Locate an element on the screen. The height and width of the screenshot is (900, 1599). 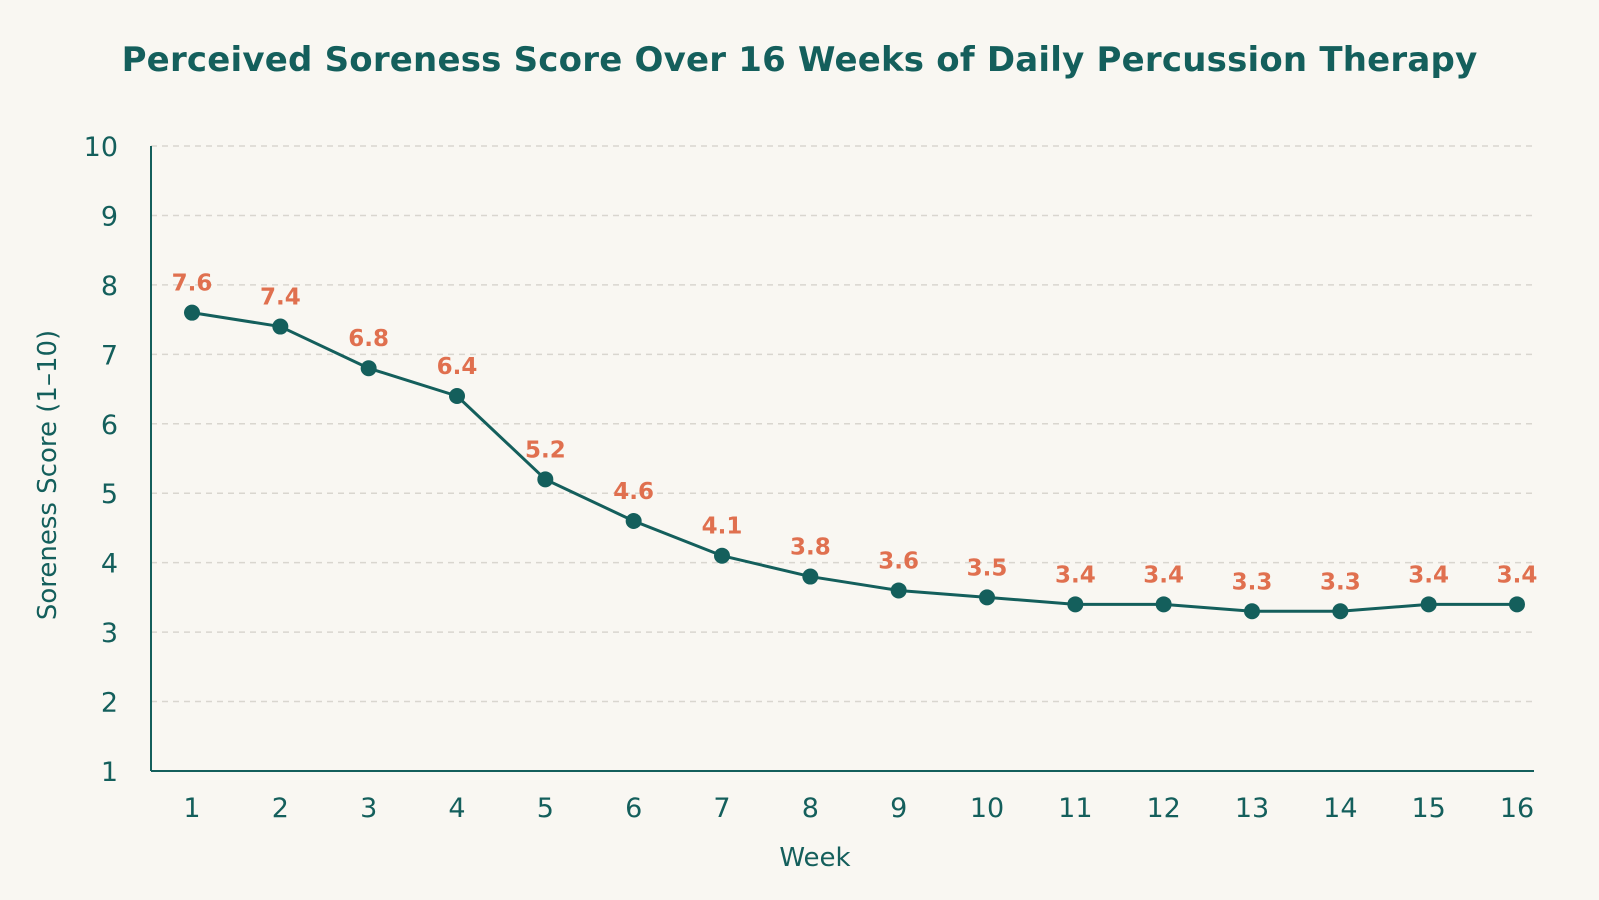
x-tick-label: 6 is located at coordinates (633, 808).